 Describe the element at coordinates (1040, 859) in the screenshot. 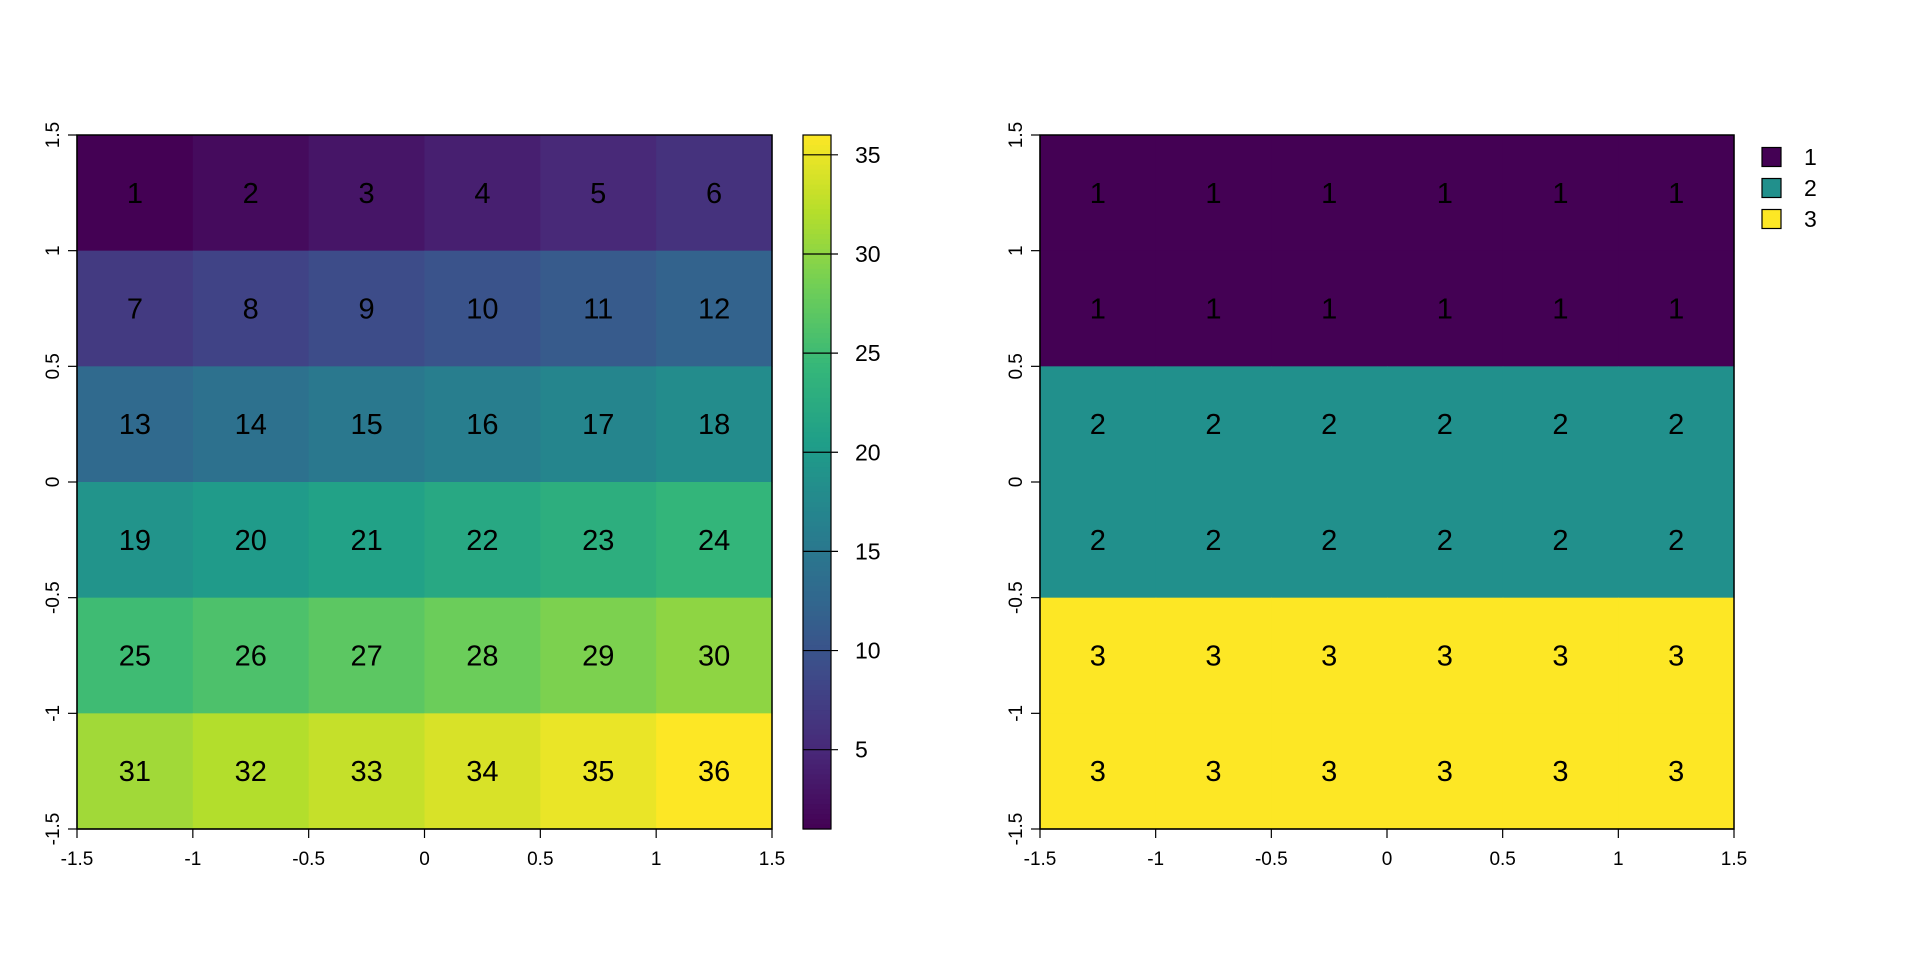

I see `x-tick-label: -1.5` at that location.